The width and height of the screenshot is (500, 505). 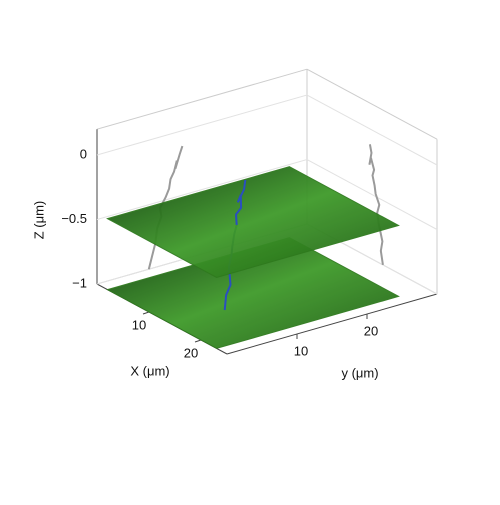 I want to click on x-axis-label: X (μm), so click(x=149, y=370).